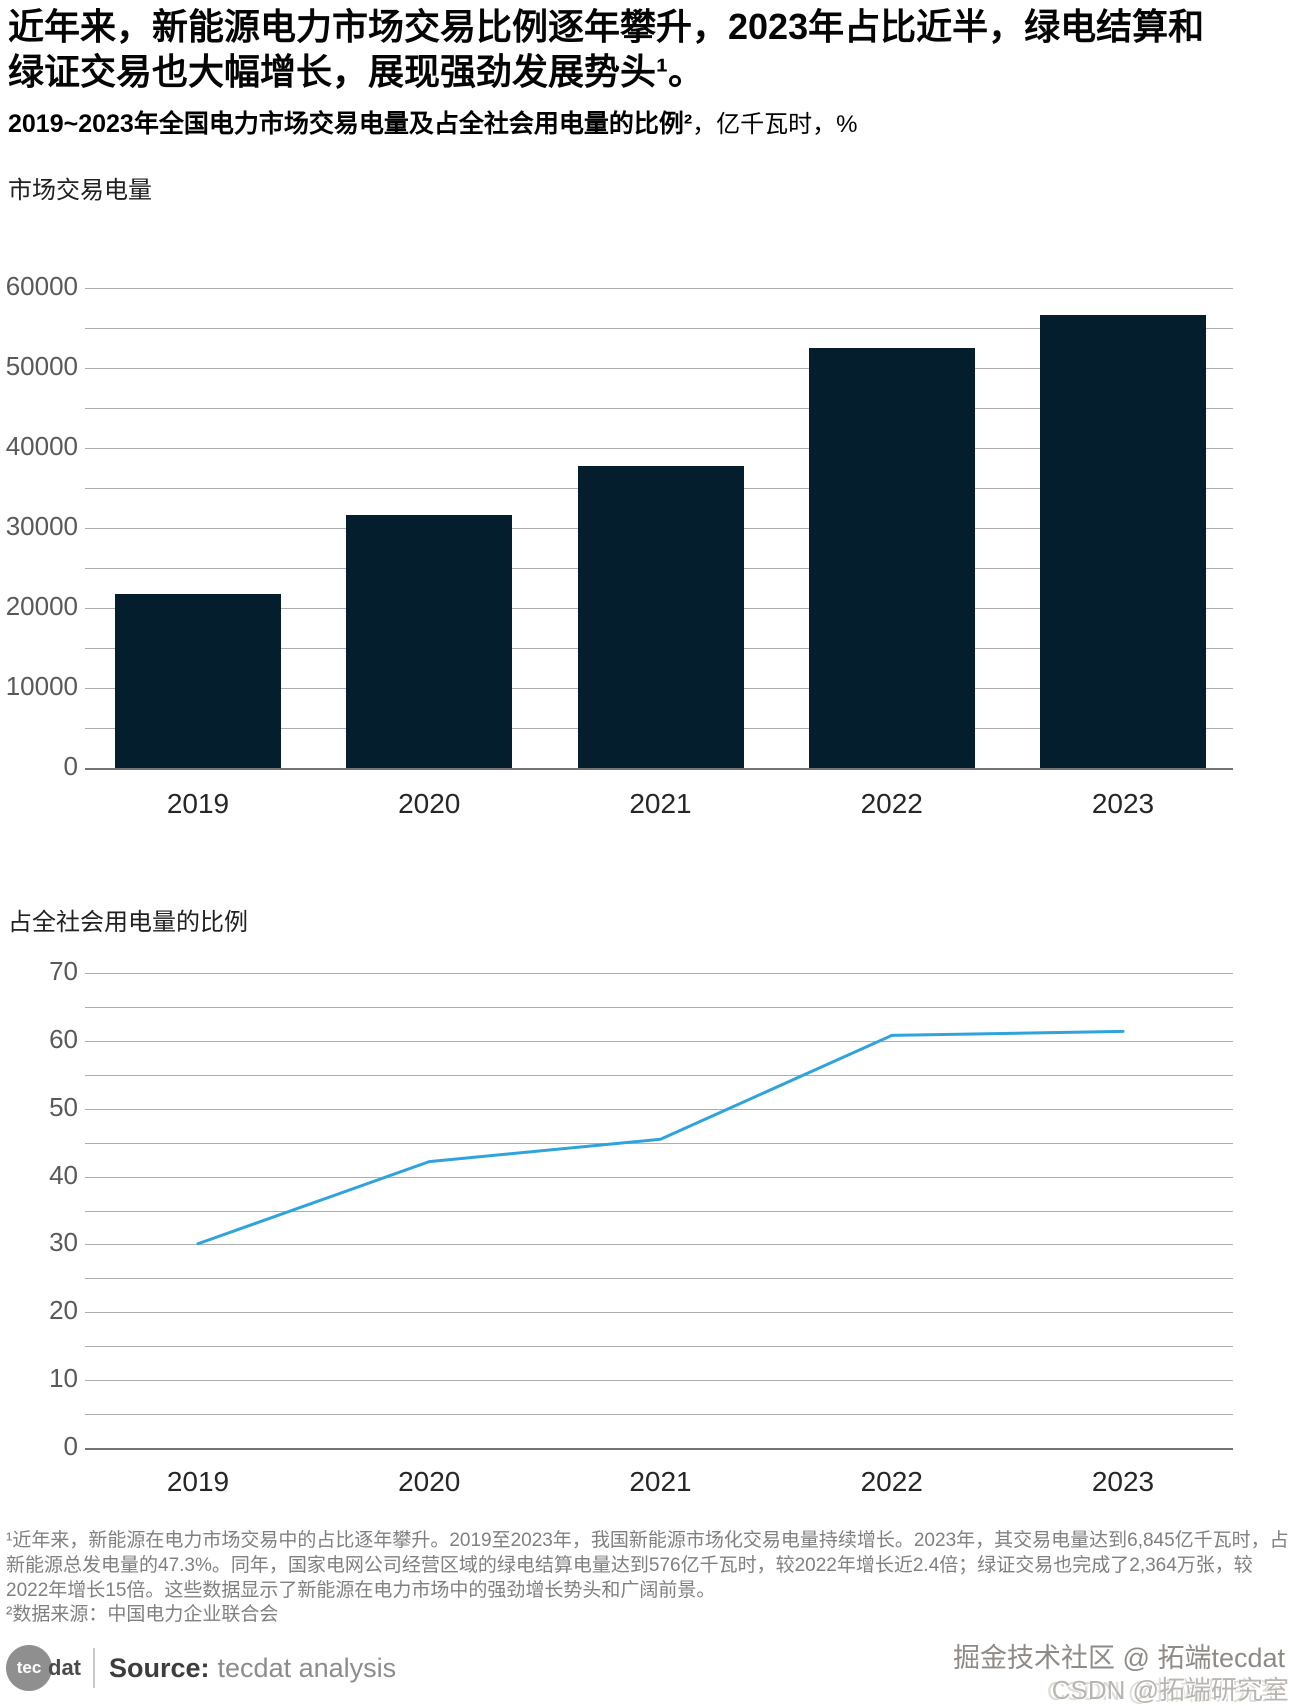 This screenshot has width=1295, height=1706. What do you see at coordinates (63, 1106) in the screenshot?
I see `y-tick-label: 50` at bounding box center [63, 1106].